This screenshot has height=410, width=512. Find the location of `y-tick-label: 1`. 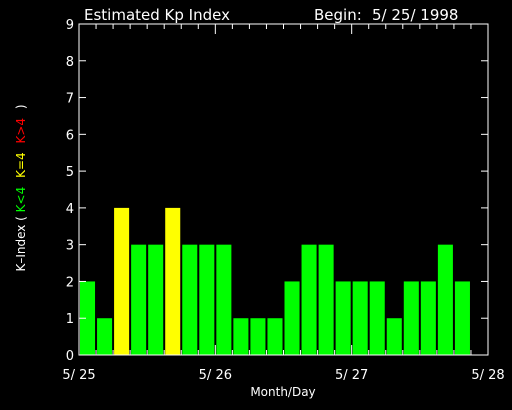

y-tick-label: 1 is located at coordinates (70, 319).